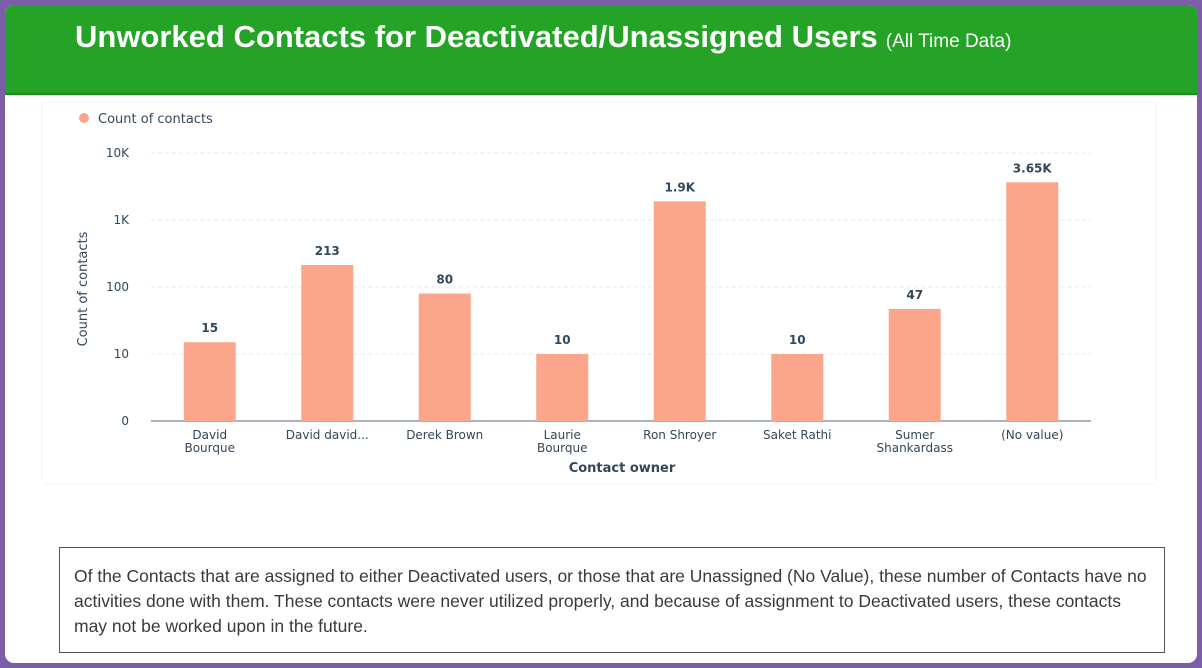 This screenshot has height=668, width=1202. I want to click on data-label: 3.65K, so click(1033, 168).